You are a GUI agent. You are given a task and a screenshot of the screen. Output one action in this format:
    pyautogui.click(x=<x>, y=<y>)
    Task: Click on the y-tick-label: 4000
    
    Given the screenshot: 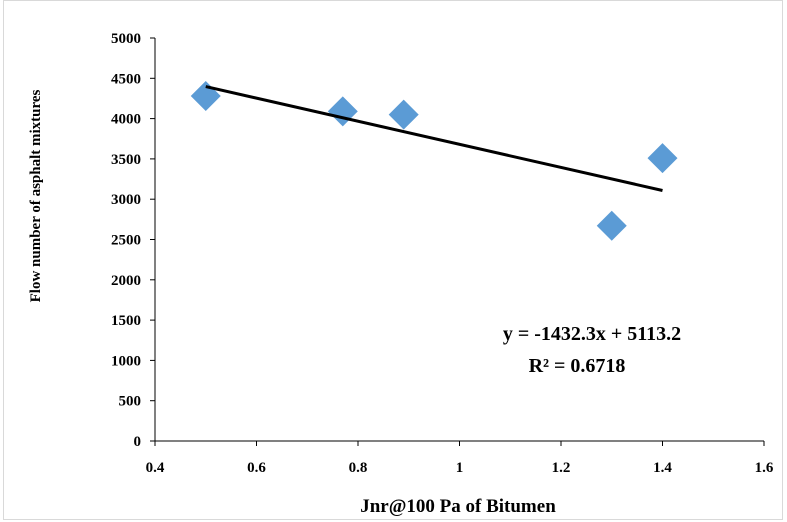 What is the action you would take?
    pyautogui.click(x=126, y=120)
    